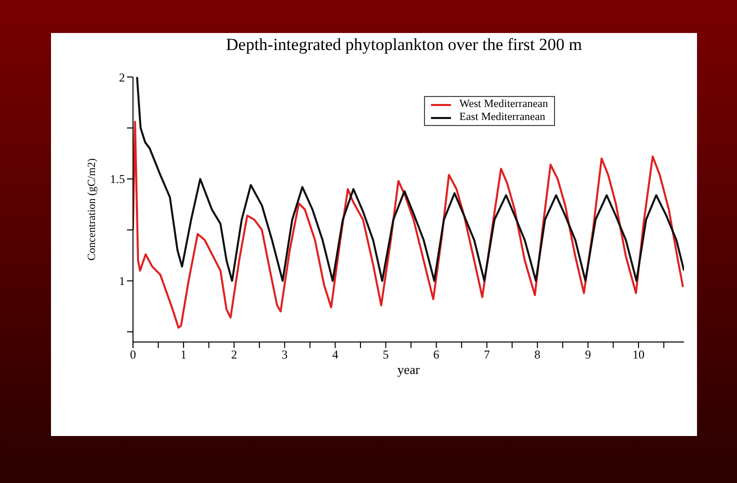 The width and height of the screenshot is (737, 483). I want to click on x-tick-label: 4, so click(335, 355).